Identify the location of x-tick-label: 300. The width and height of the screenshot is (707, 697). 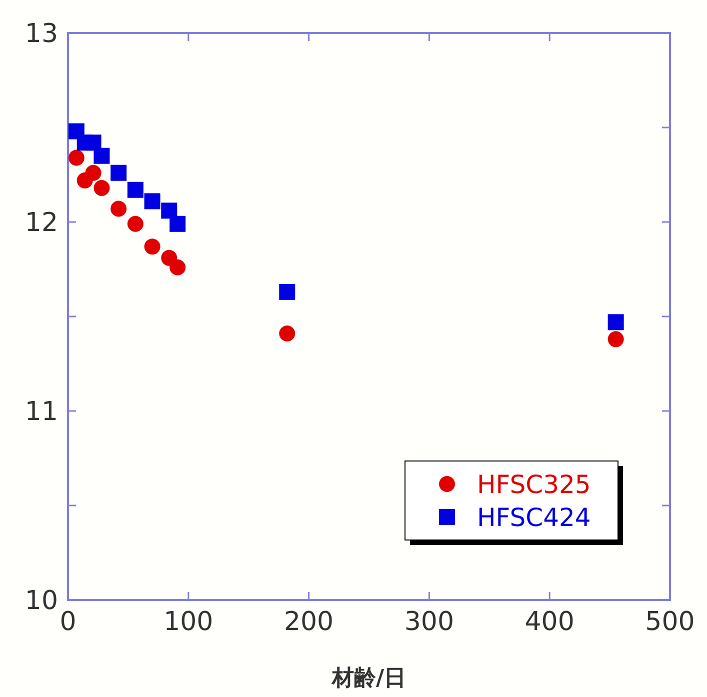
(429, 622).